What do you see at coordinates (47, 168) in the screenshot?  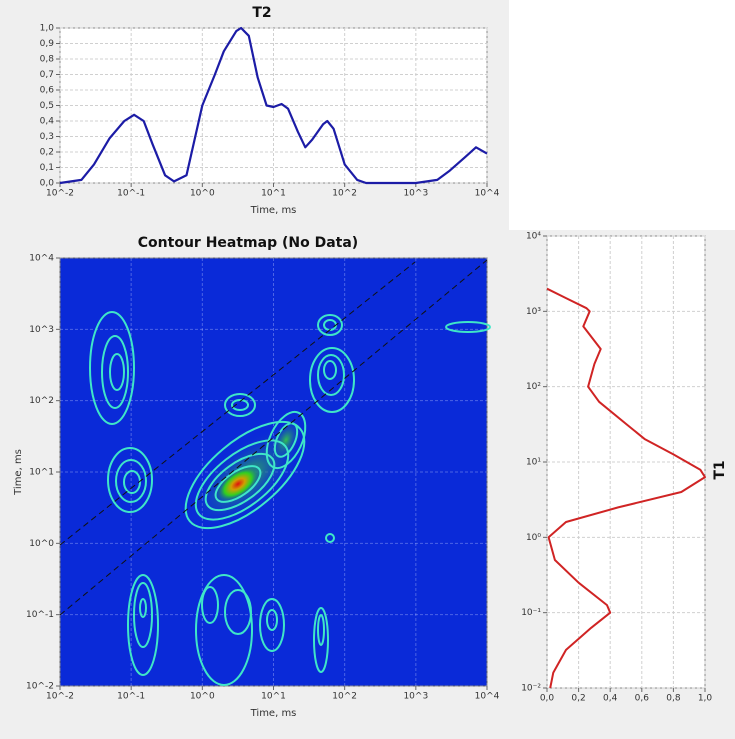 I see `y-tick-label: 0,1` at bounding box center [47, 168].